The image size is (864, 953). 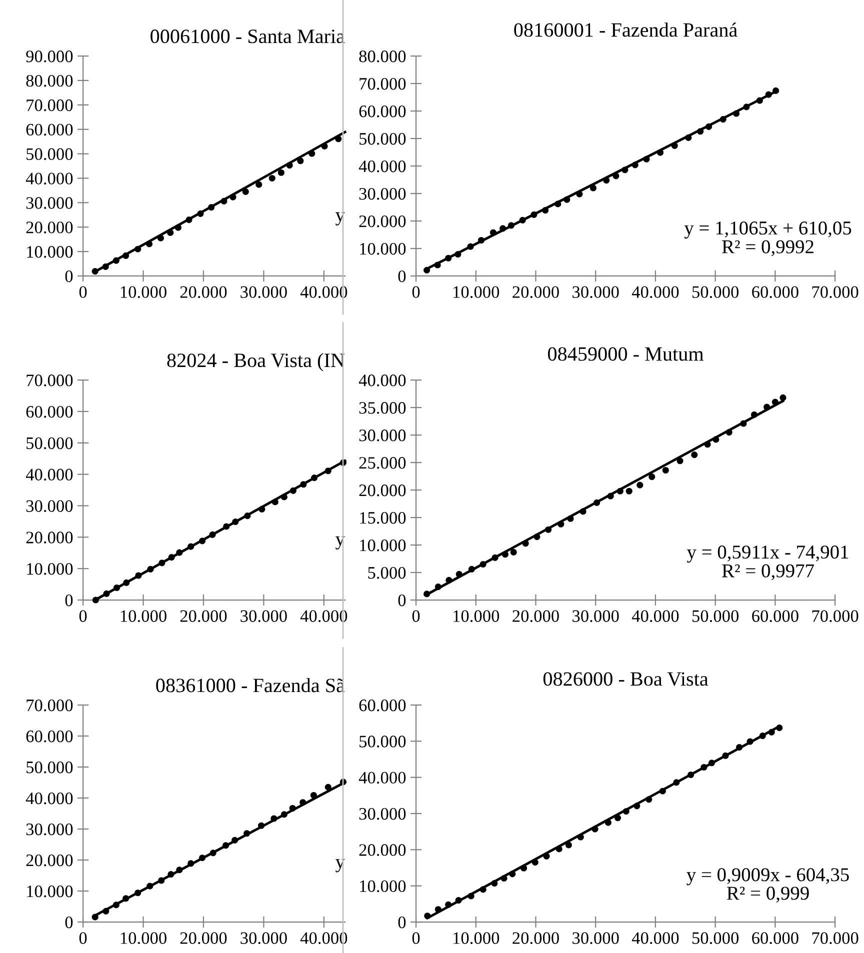 I want to click on chart-title: 0826000 - Boa Vista, so click(x=625, y=679).